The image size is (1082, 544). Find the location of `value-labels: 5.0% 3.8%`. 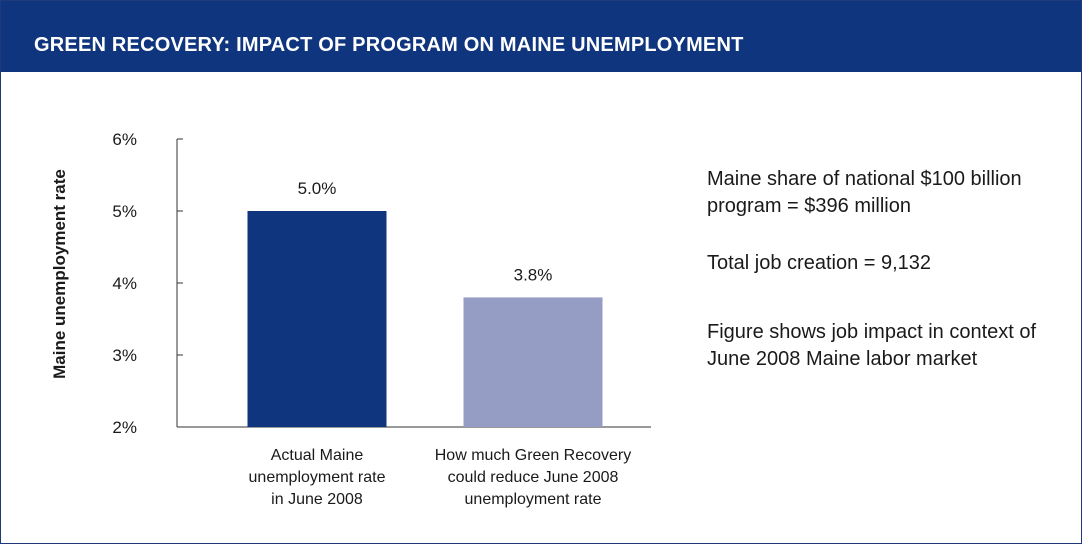

value-labels: 5.0% 3.8% is located at coordinates (425, 231).